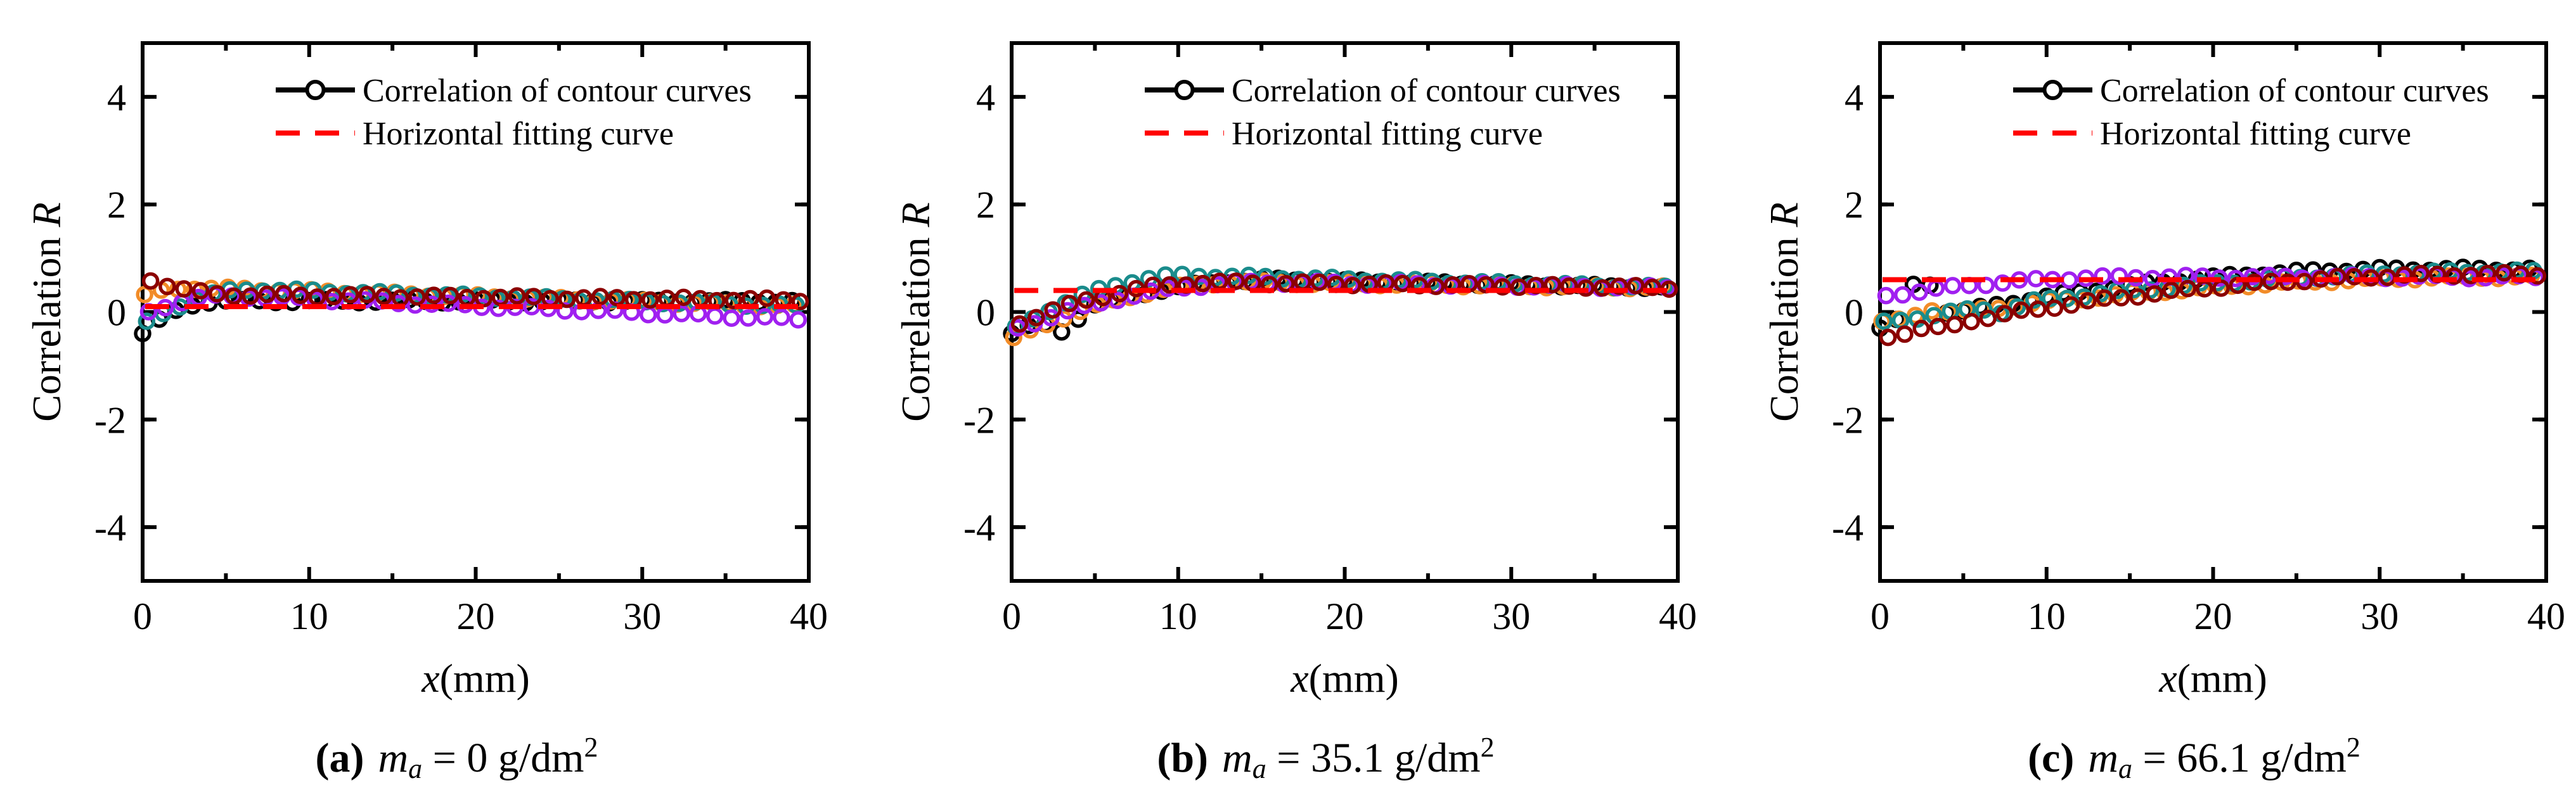  I want to click on y-tick-label: 2, so click(986, 205).